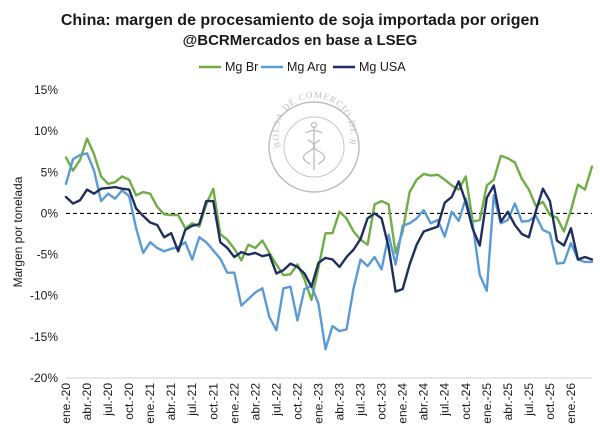 Image resolution: width=600 pixels, height=435 pixels. I want to click on x-tick-label: oct.-25, so click(550, 401).